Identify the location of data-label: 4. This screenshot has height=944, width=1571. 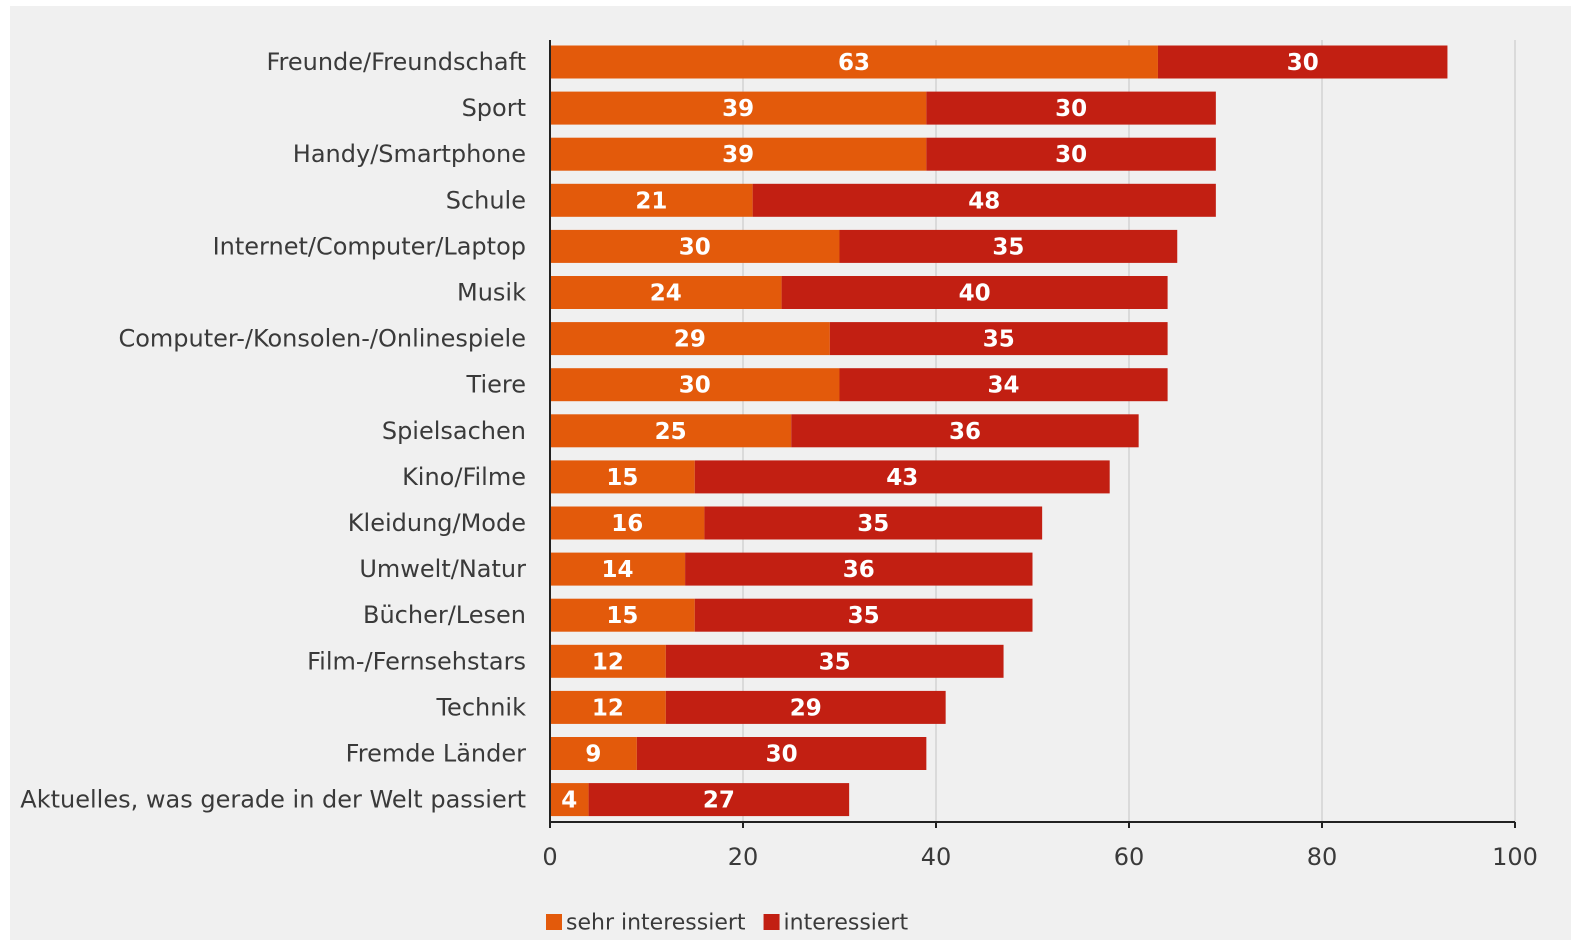
(569, 801).